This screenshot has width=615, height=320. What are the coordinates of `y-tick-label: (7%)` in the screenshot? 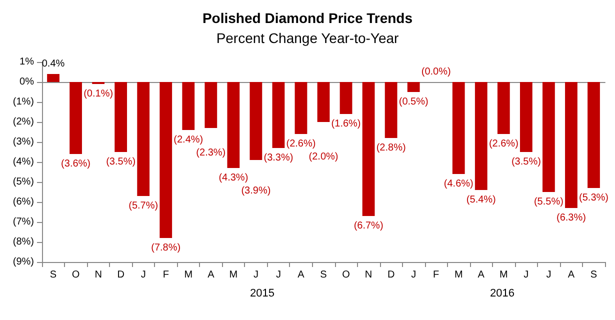 It's located at (23, 222).